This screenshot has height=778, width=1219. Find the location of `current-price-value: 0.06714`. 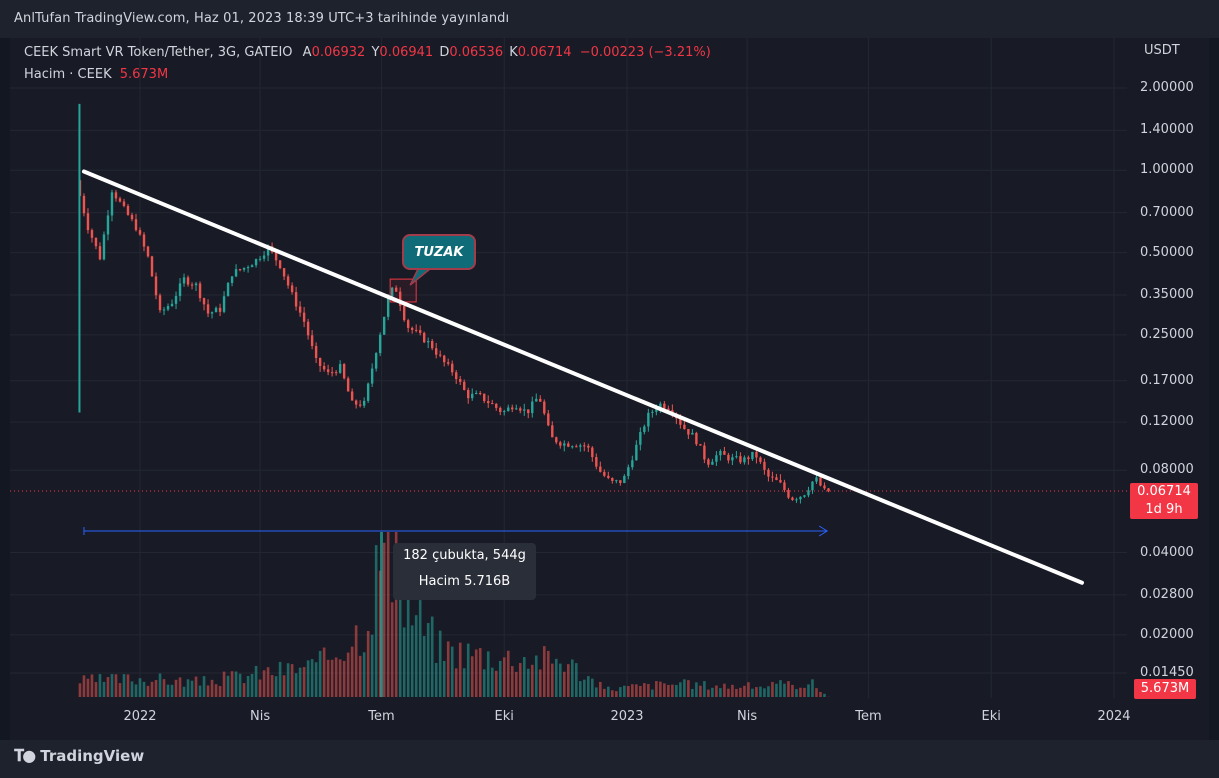

current-price-value: 0.06714 is located at coordinates (1164, 491).